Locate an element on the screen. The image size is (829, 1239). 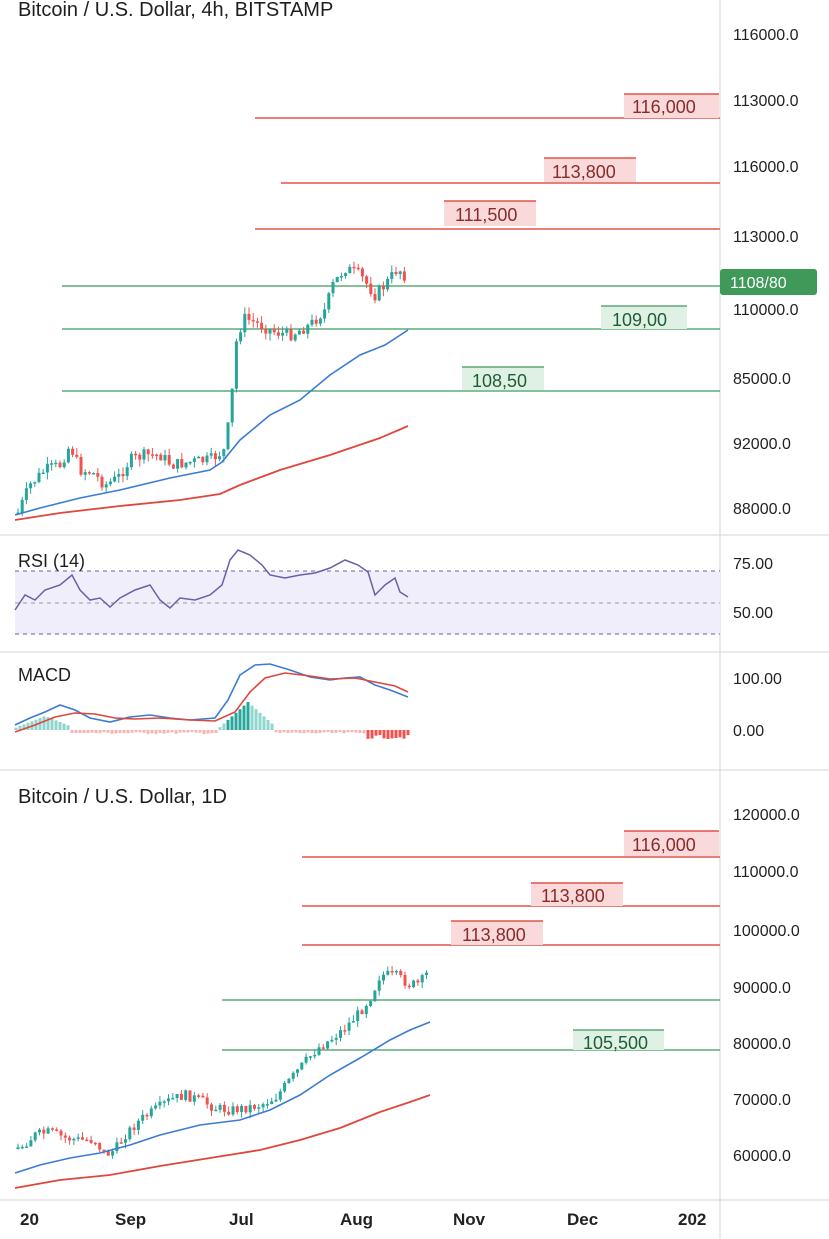
price-tag-bg is located at coordinates (768, 282).